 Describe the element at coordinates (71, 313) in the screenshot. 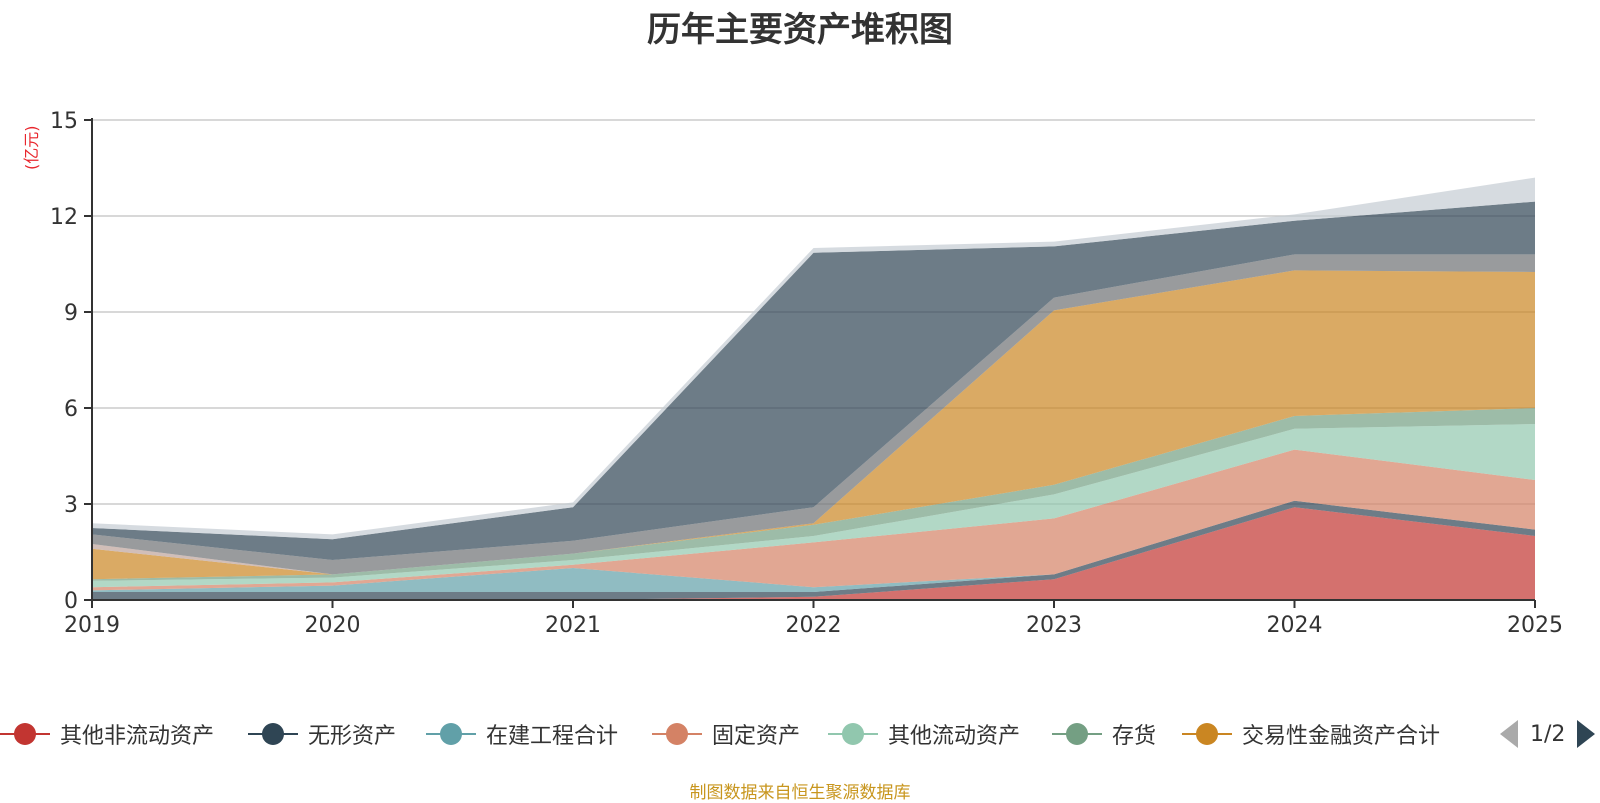

I see `y-tick-label-3: 9` at that location.